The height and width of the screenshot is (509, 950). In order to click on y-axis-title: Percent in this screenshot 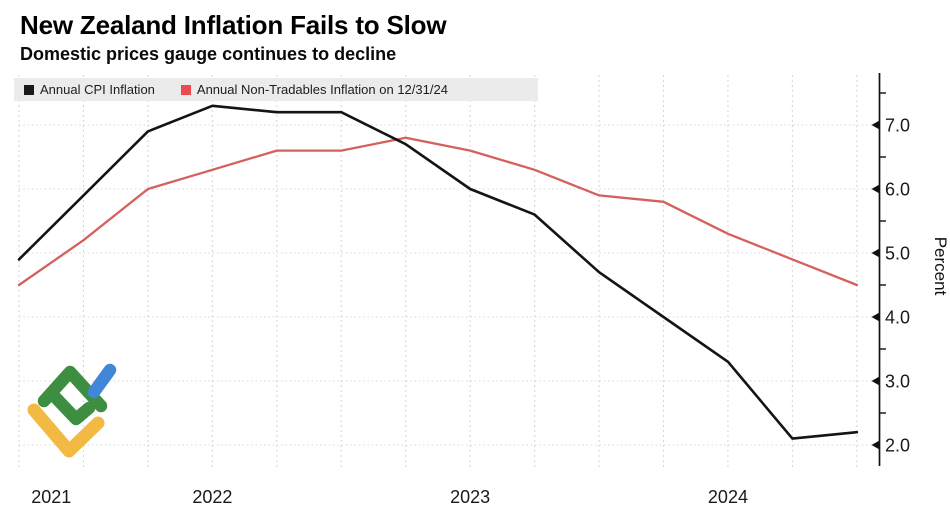, I will do `click(940, 266)`.